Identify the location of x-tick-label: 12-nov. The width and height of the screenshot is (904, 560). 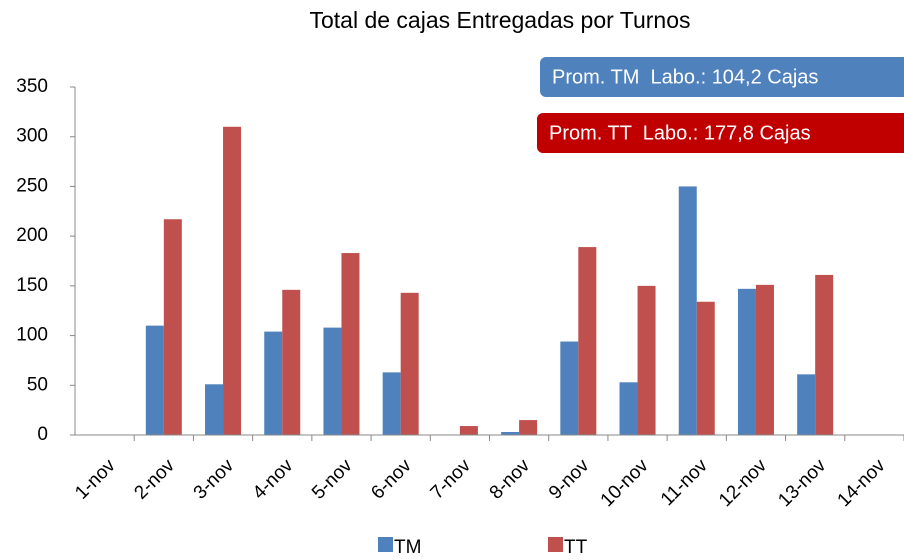
(743, 483).